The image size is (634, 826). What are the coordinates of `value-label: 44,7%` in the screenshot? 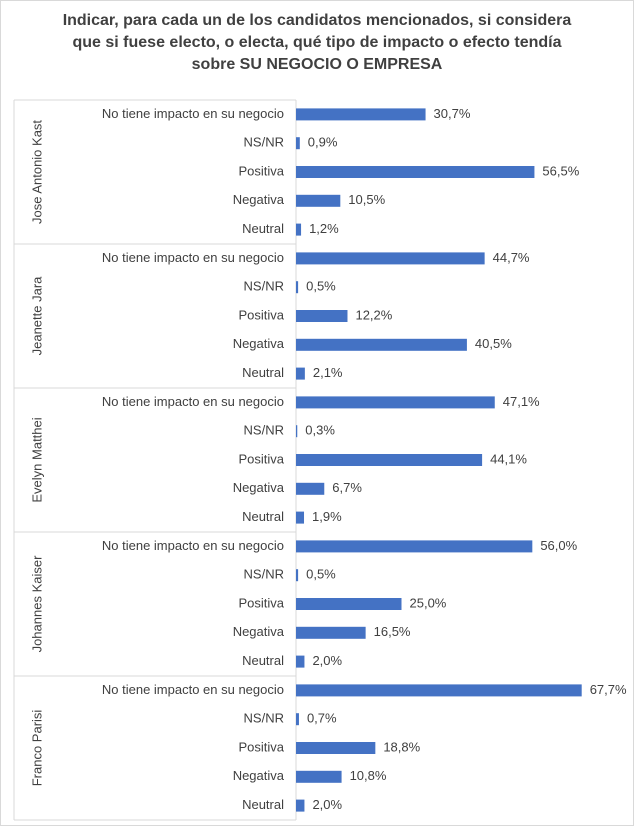 It's located at (511, 257).